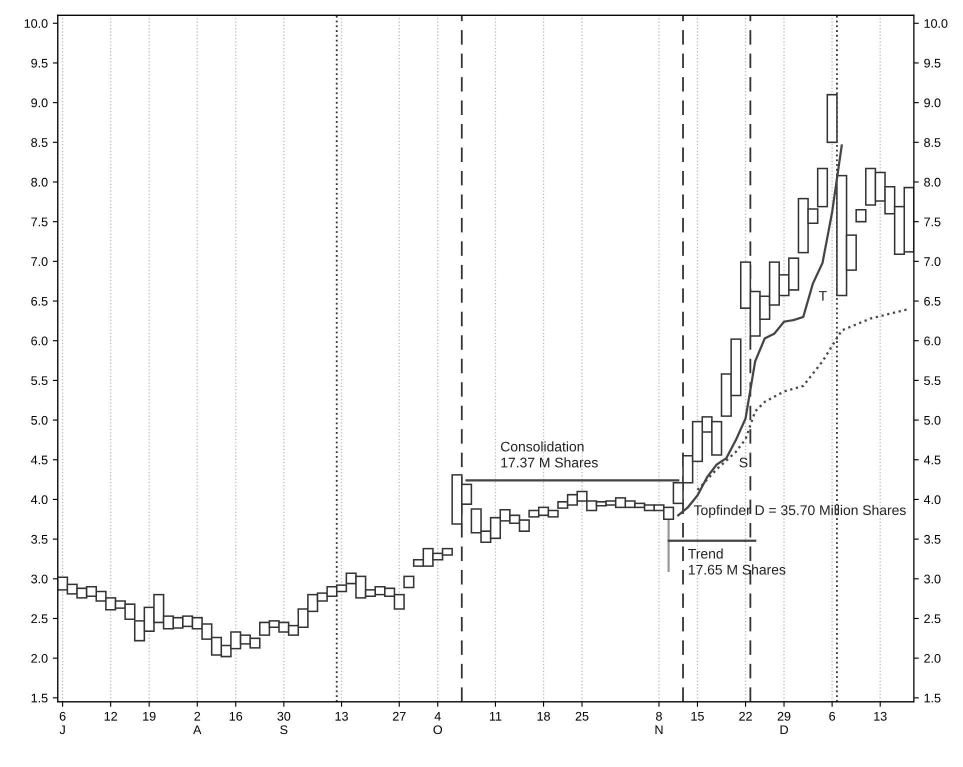  I want to click on y-tick-label: 5.0, so click(39, 420).